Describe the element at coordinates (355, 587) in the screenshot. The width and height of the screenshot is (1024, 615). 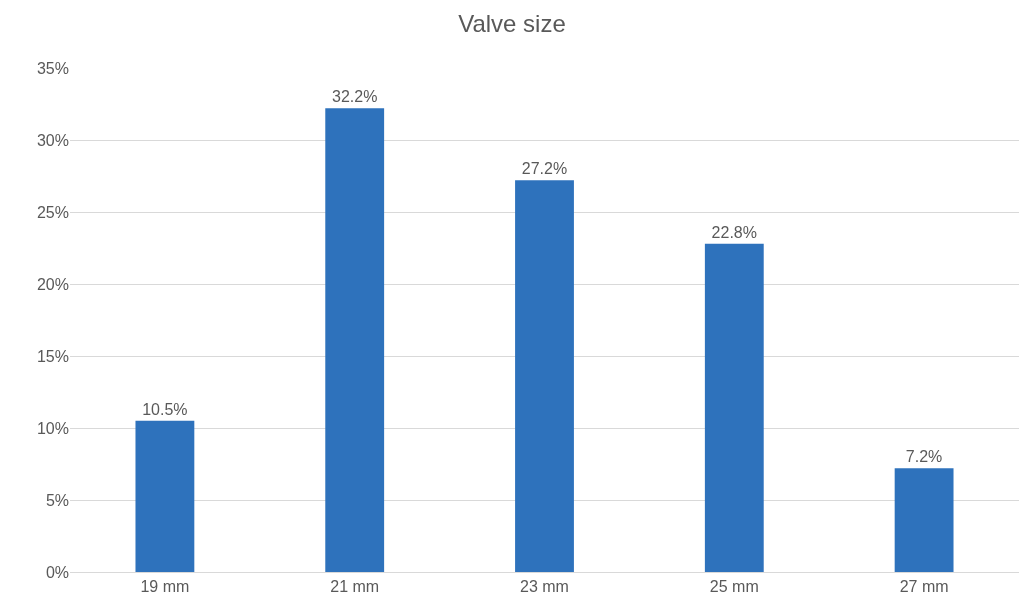
I see `x-tick-label: 21 mm` at that location.